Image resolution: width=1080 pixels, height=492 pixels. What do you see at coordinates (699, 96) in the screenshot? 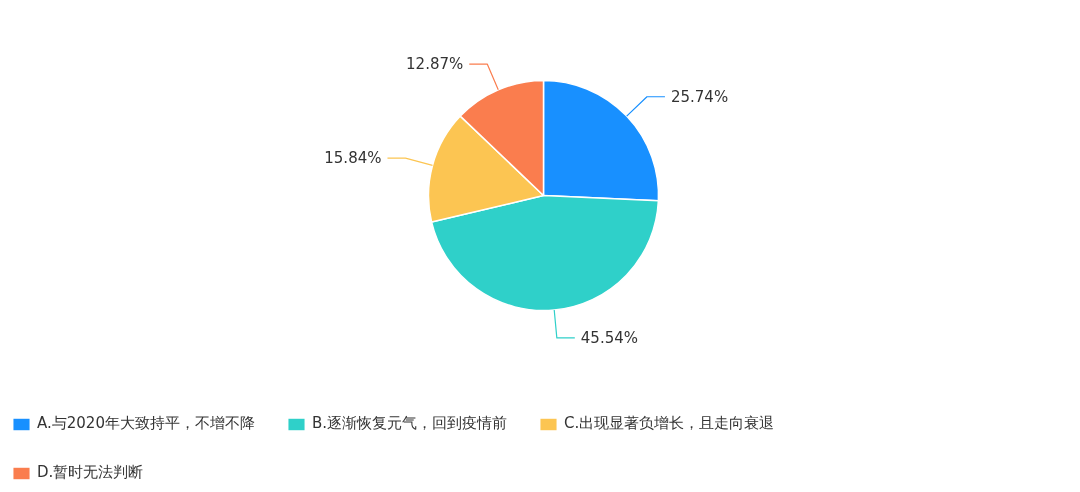
I see `data-label: 25.74%` at bounding box center [699, 96].